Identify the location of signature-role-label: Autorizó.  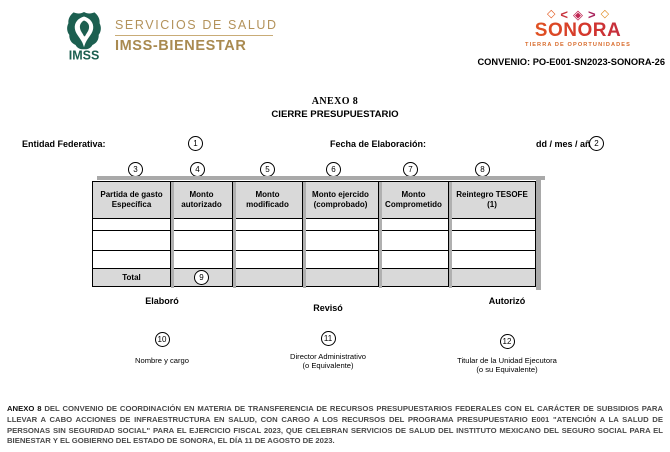
(507, 301).